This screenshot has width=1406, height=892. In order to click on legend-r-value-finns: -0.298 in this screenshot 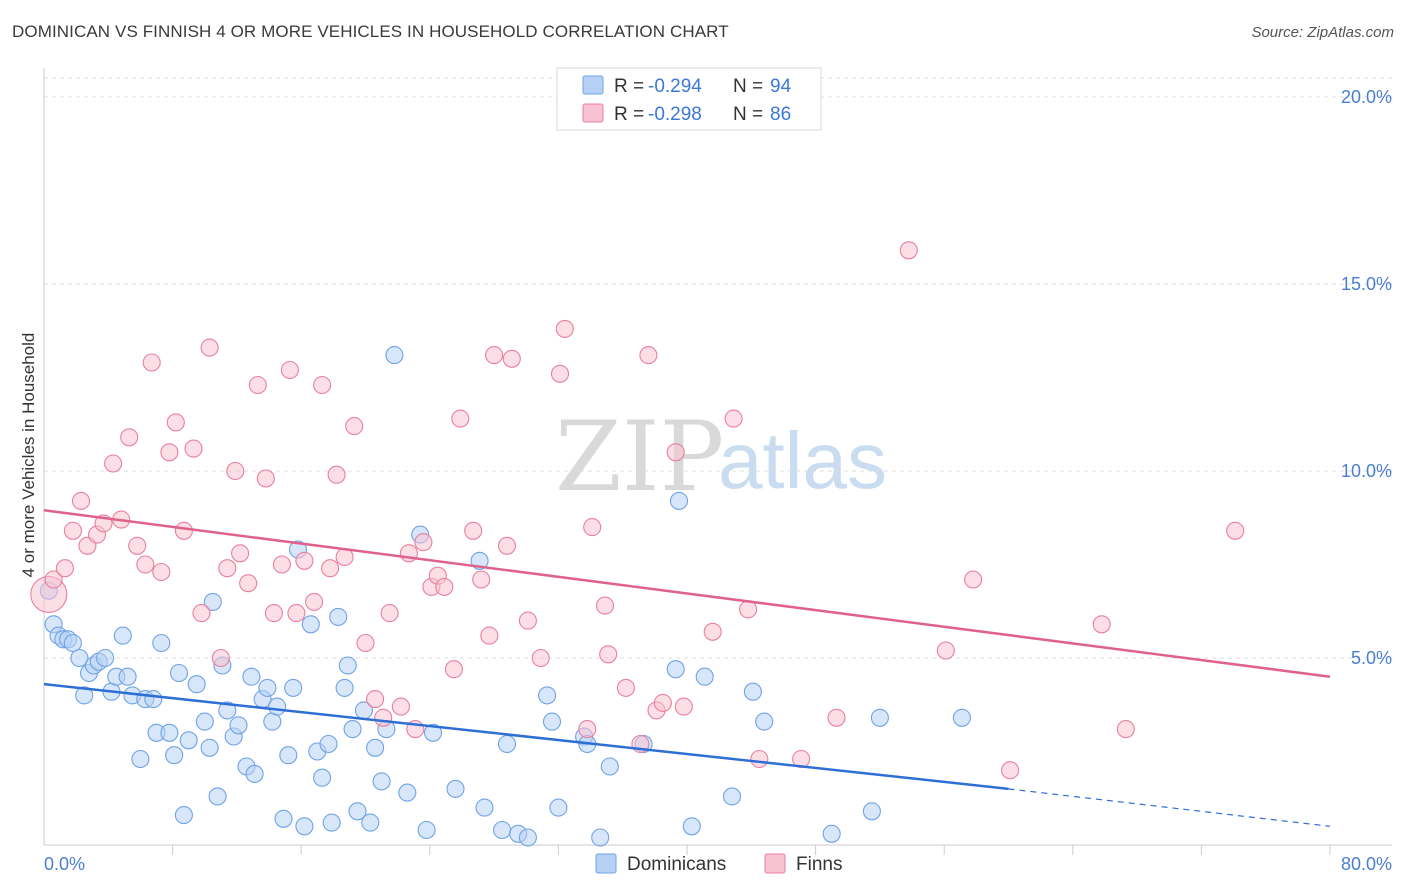, I will do `click(675, 114)`.